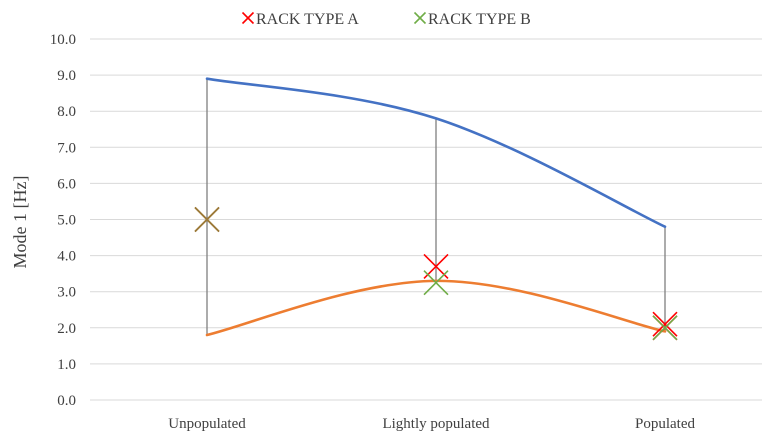 The image size is (768, 441). Describe the element at coordinates (66, 257) in the screenshot. I see `y-tick-label: 4.0` at that location.